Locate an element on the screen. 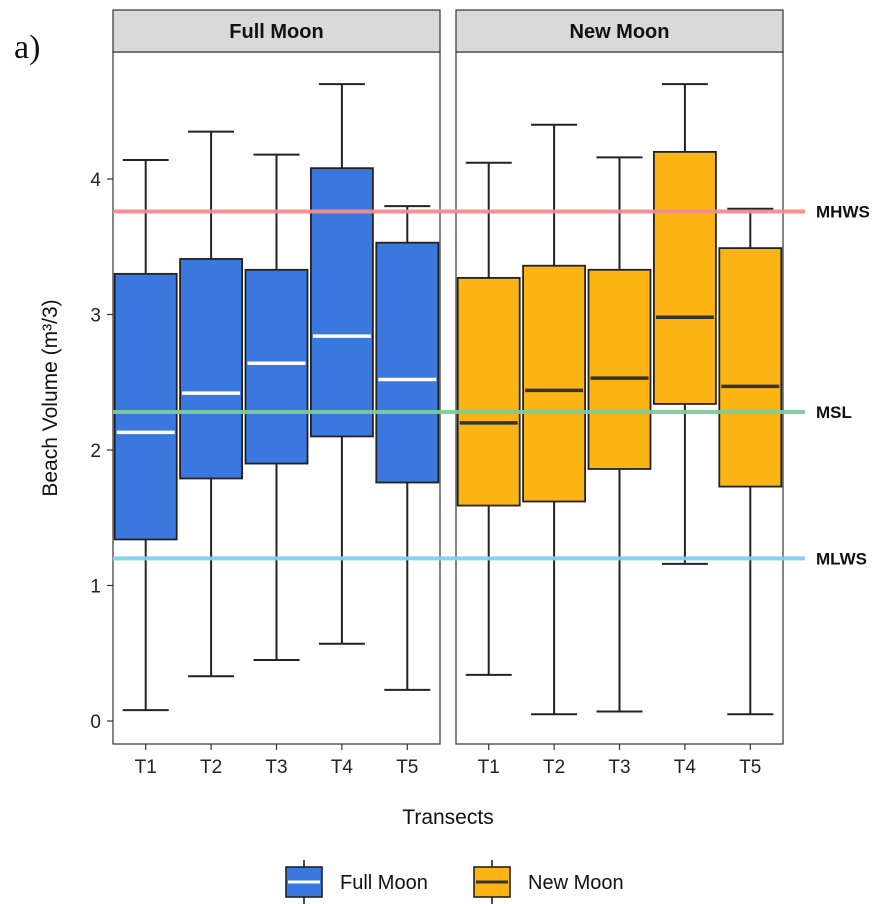 This screenshot has height=904, width=896. panel-strip-label: New Moon is located at coordinates (620, 32).